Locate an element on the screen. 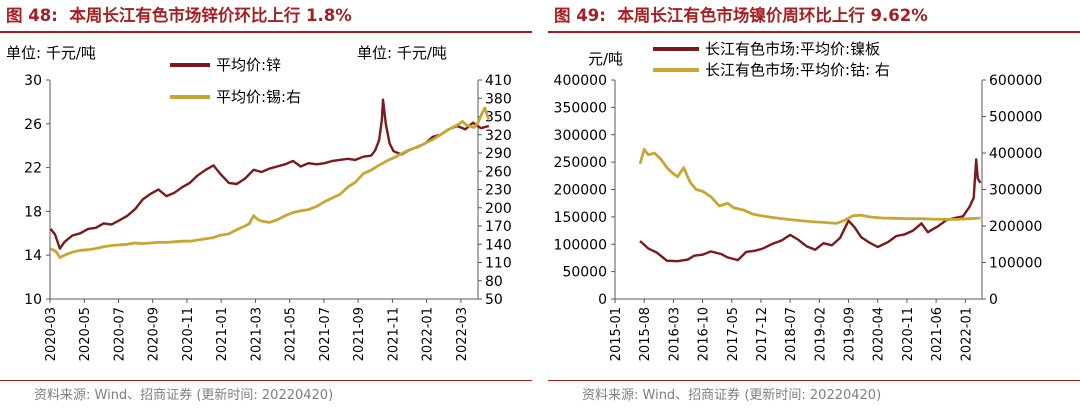 The width and height of the screenshot is (1080, 414). legend-label-1: 平均价:锌 is located at coordinates (248, 65).